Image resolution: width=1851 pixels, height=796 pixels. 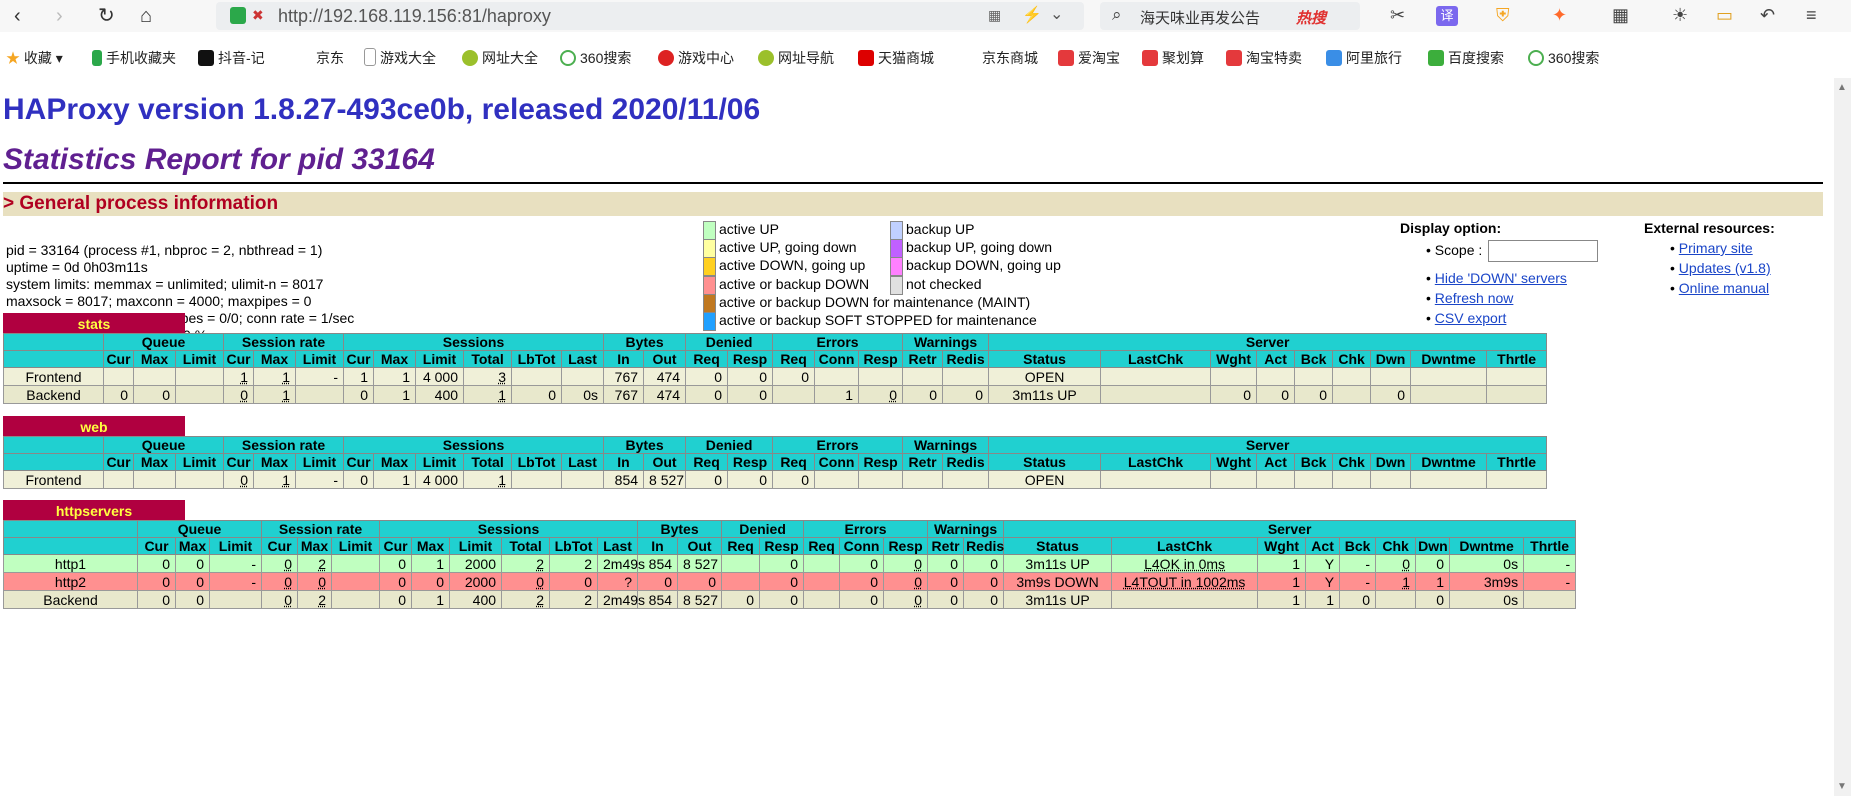 What do you see at coordinates (34, 58) in the screenshot?
I see `bookmark-favorites: ★ 收藏 ▾` at bounding box center [34, 58].